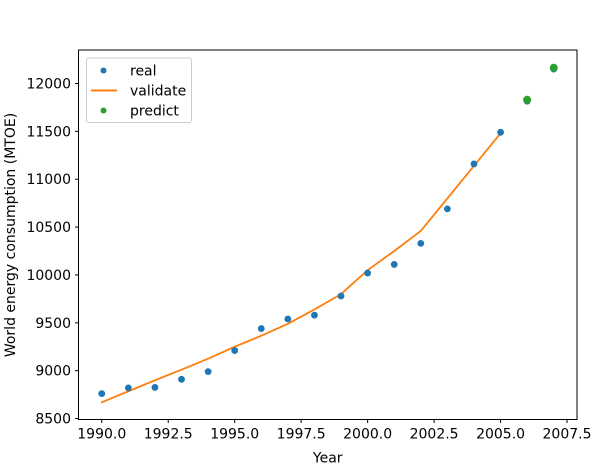 Image resolution: width=605 pixels, height=471 pixels. Describe the element at coordinates (48, 132) in the screenshot. I see `y-tick-label: 11500` at that location.